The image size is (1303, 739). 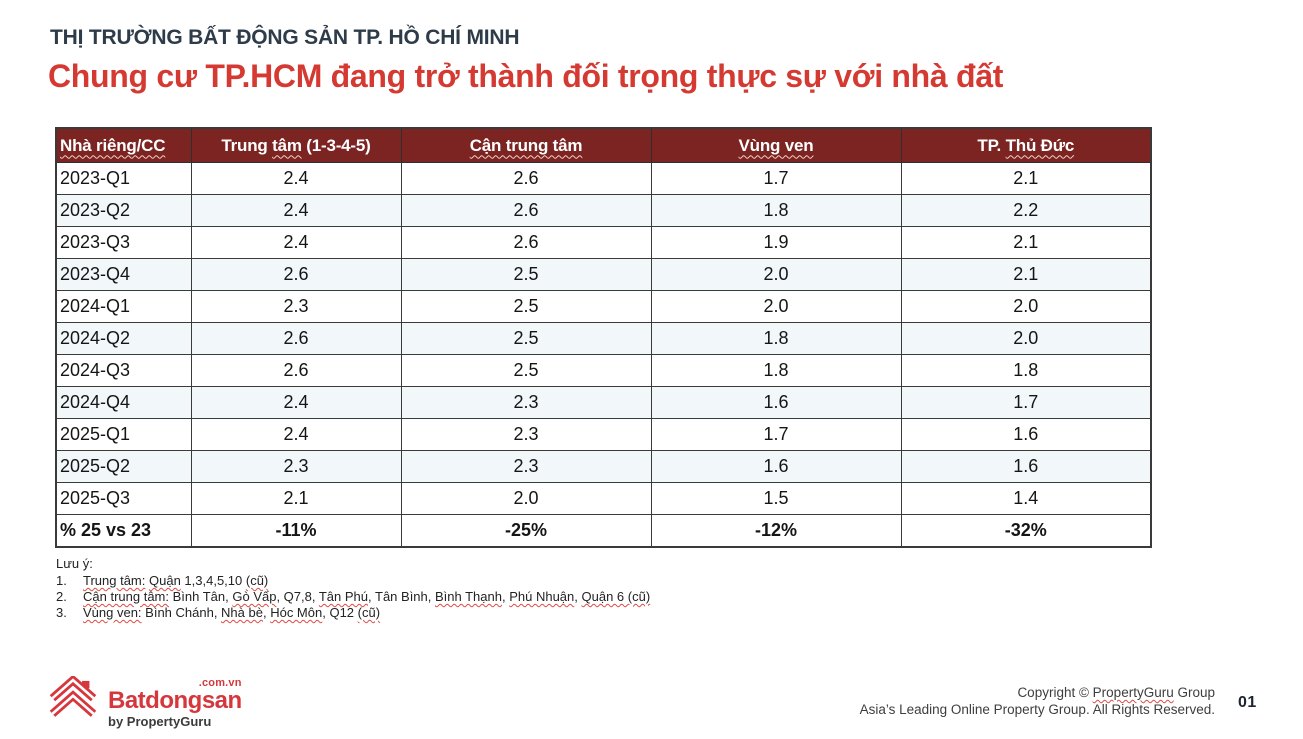 What do you see at coordinates (123, 210) in the screenshot?
I see `row-label: 2023-Q2` at bounding box center [123, 210].